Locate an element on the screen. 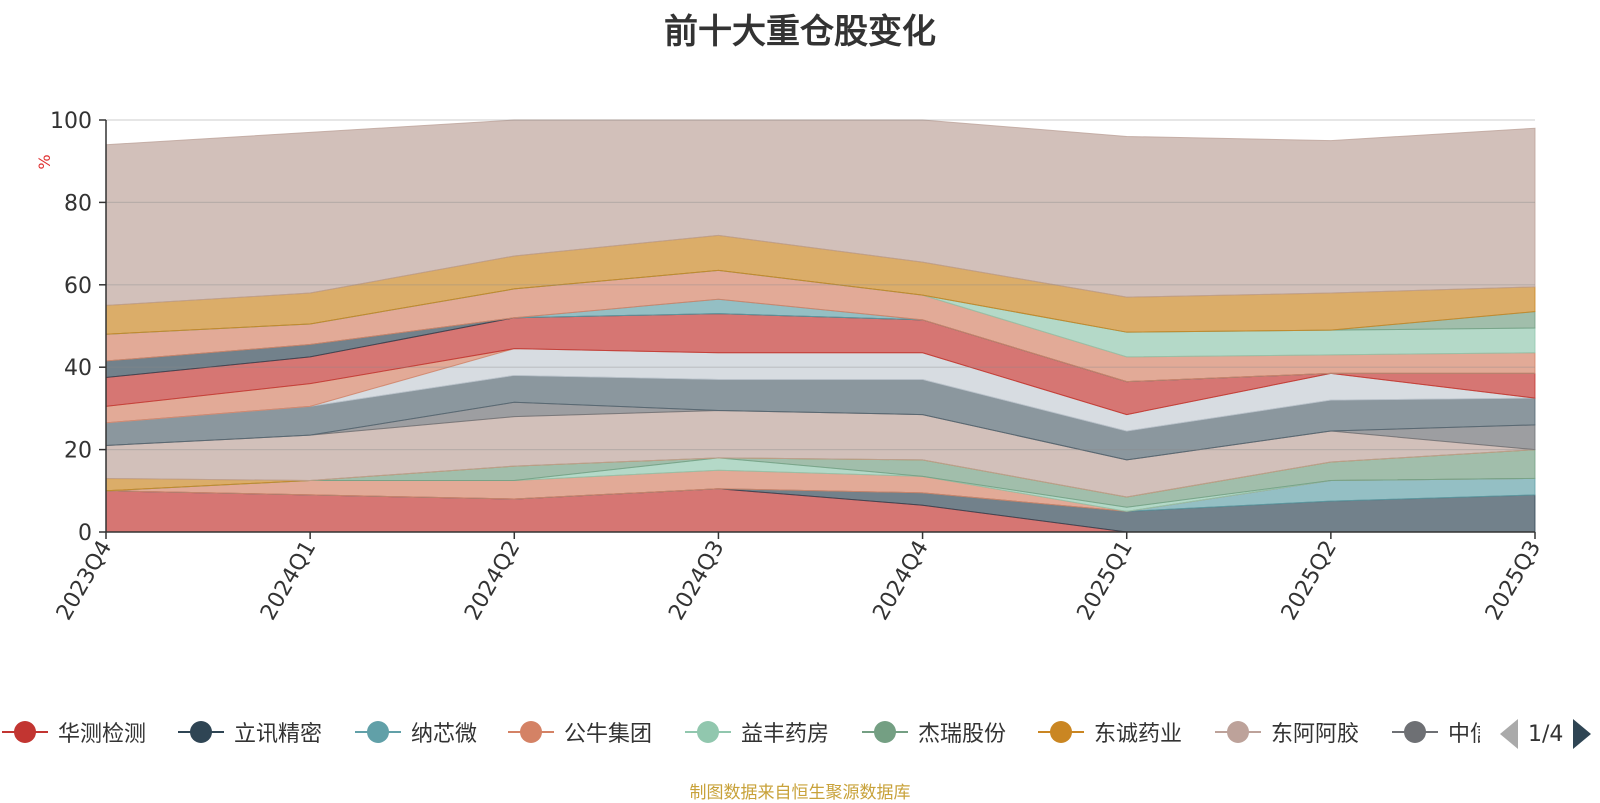 This screenshot has width=1600, height=803. legend-pager: 1/4 is located at coordinates (1546, 734).